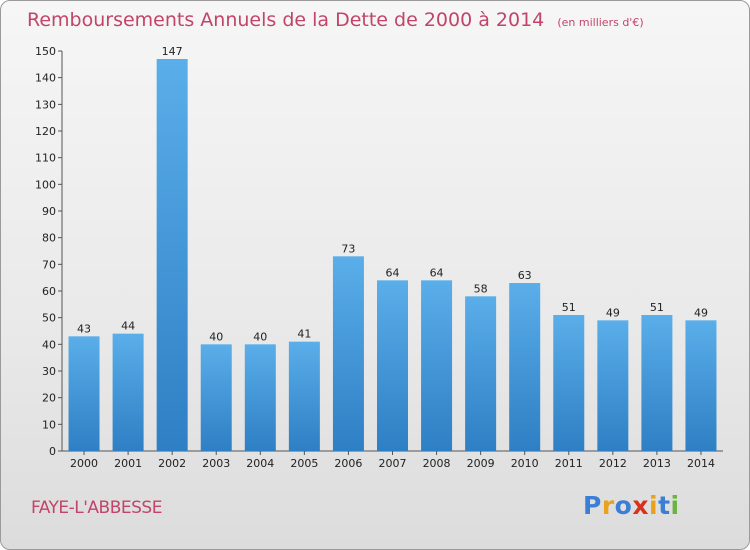 Image resolution: width=750 pixels, height=550 pixels. What do you see at coordinates (701, 463) in the screenshot?
I see `x-tick-label: 2014` at bounding box center [701, 463].